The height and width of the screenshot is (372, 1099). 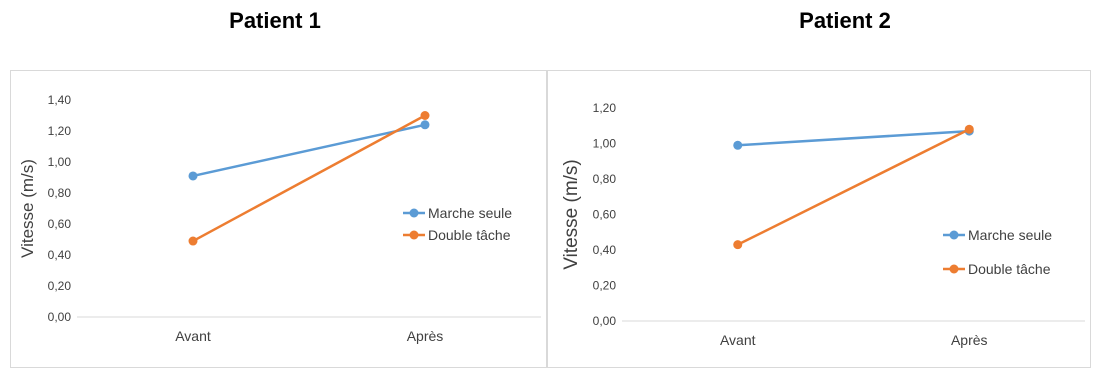 What do you see at coordinates (60, 100) in the screenshot?
I see `y-tick-label: 1,40` at bounding box center [60, 100].